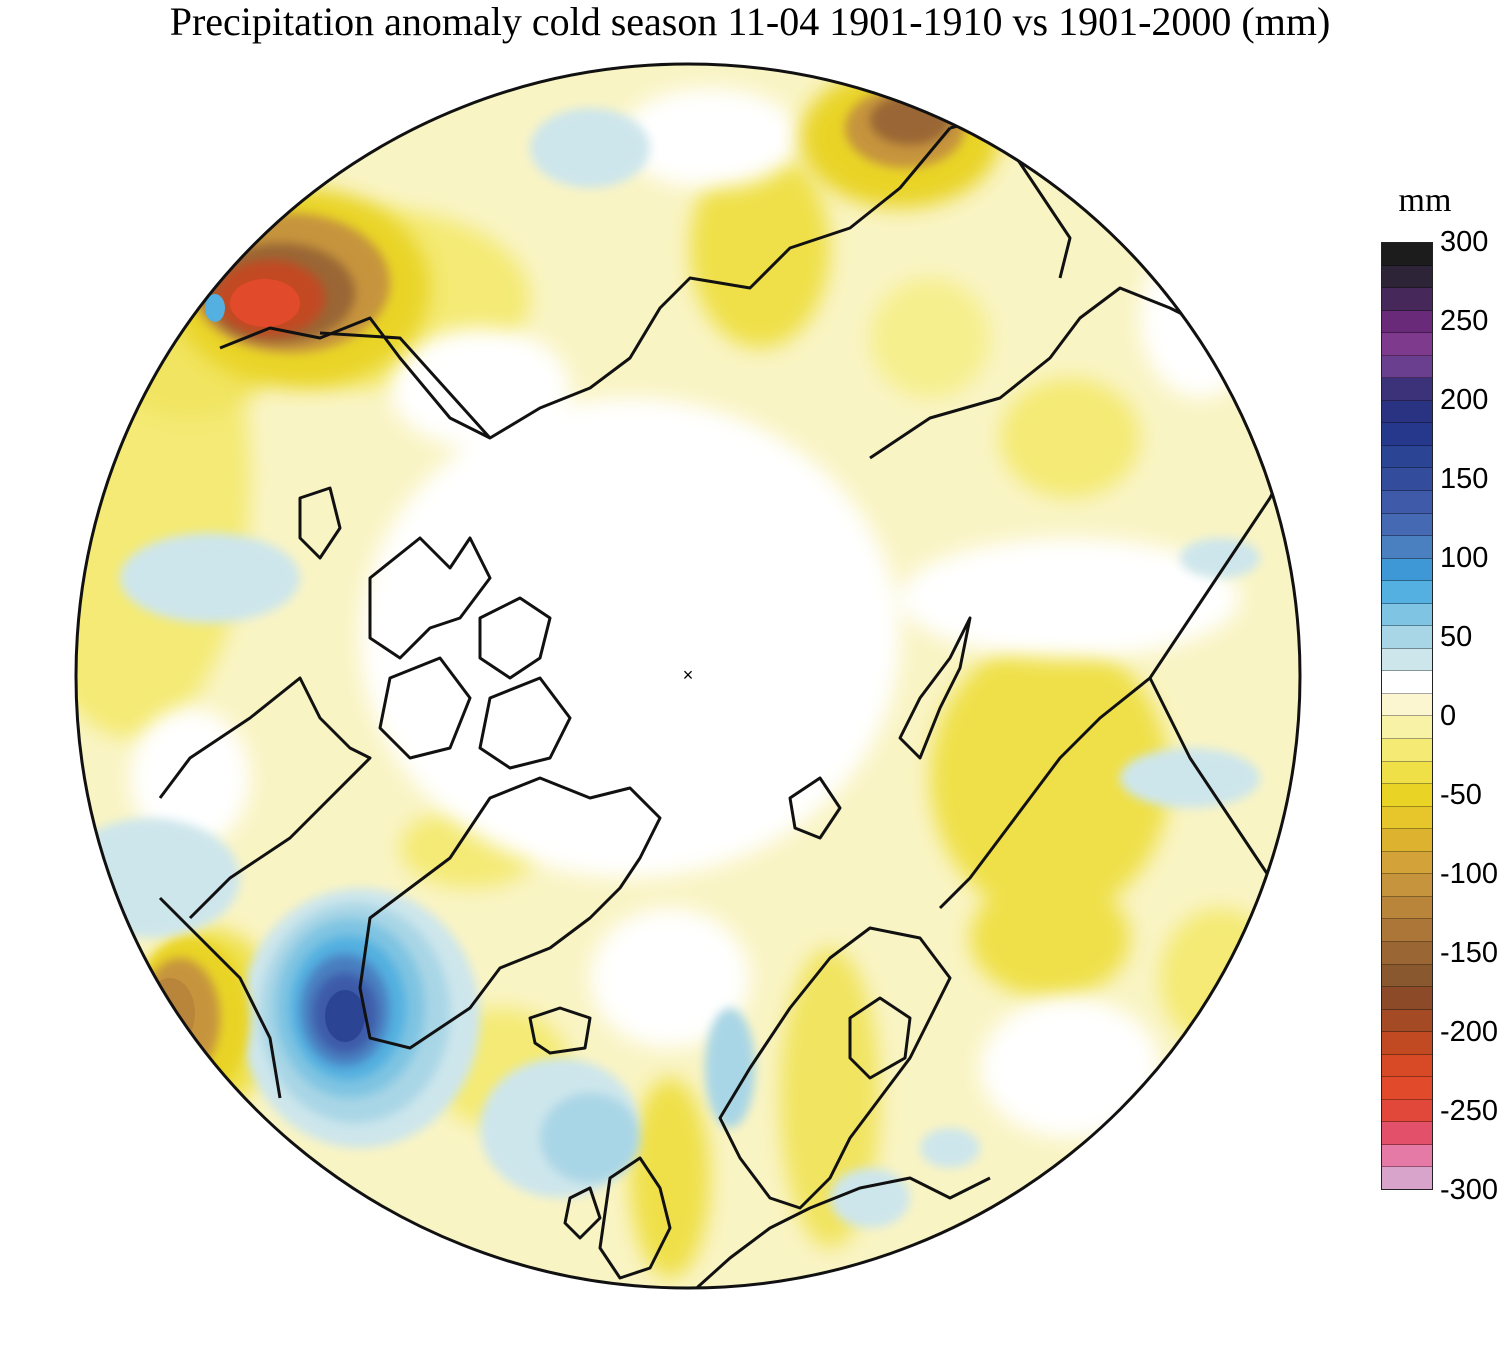 The image size is (1500, 1349). Describe the element at coordinates (1469, 874) in the screenshot. I see `colorbar-tick-label: -100` at that location.